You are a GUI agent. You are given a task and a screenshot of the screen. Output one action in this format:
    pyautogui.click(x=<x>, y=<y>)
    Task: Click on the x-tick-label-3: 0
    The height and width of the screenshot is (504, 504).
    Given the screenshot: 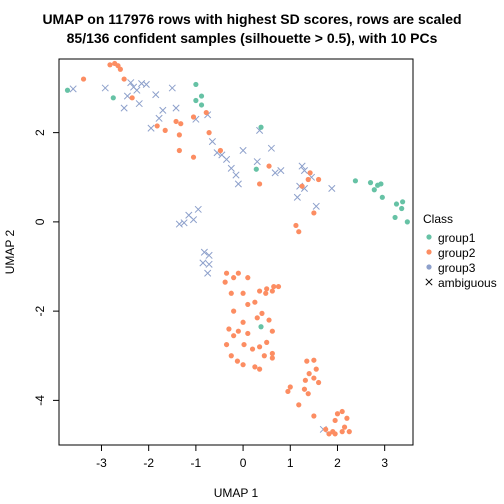 What is the action you would take?
    pyautogui.click(x=243, y=463)
    